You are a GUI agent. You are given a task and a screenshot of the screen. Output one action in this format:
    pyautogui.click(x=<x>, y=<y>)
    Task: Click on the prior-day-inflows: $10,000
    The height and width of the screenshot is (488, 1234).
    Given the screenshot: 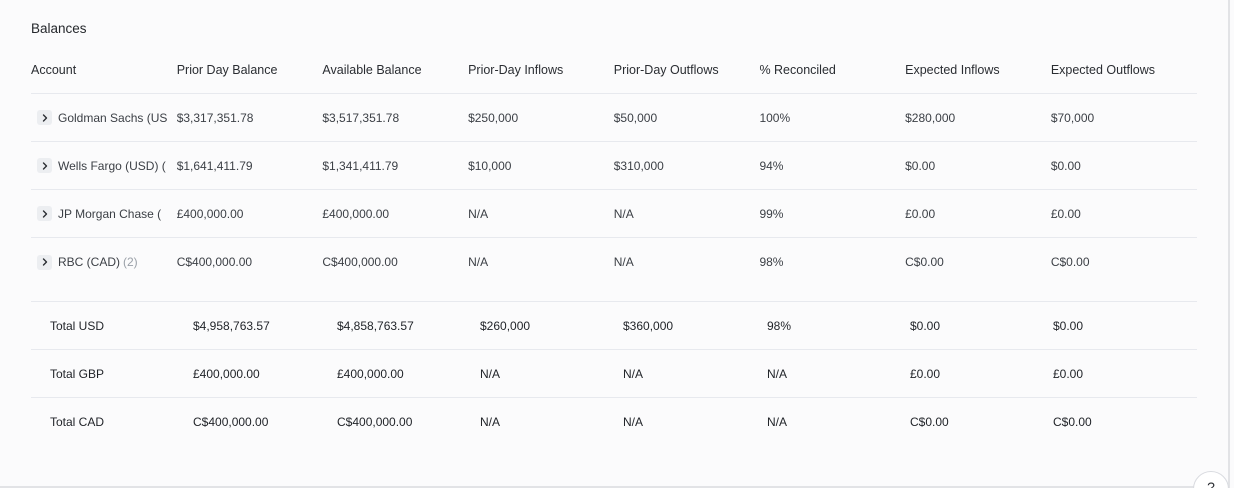 What is the action you would take?
    pyautogui.click(x=490, y=165)
    